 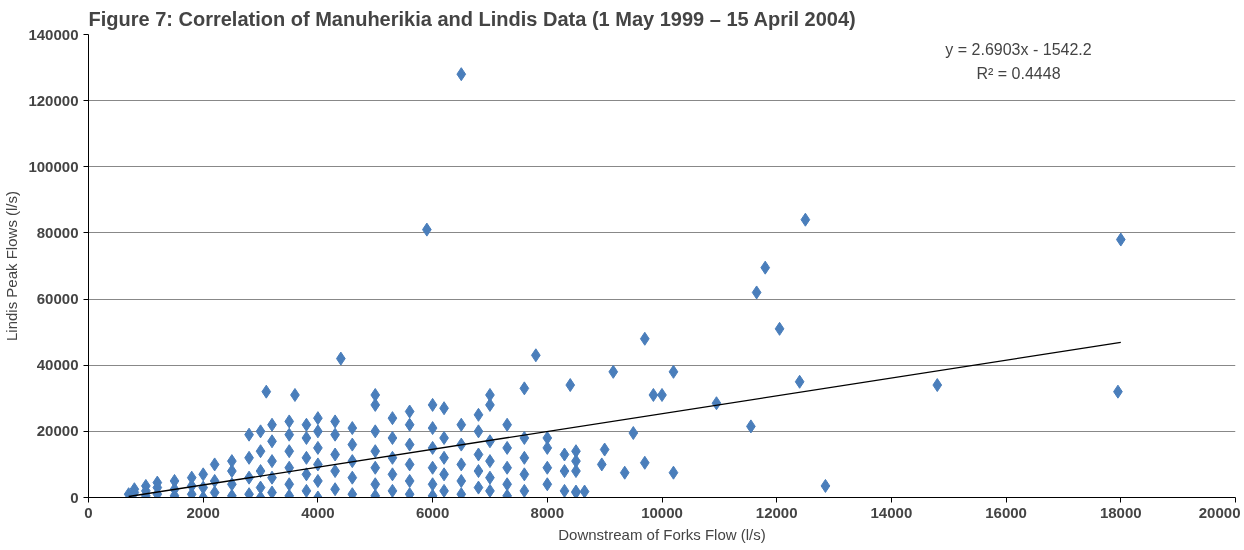 I want to click on y-tick-label: 120000, so click(x=53, y=100).